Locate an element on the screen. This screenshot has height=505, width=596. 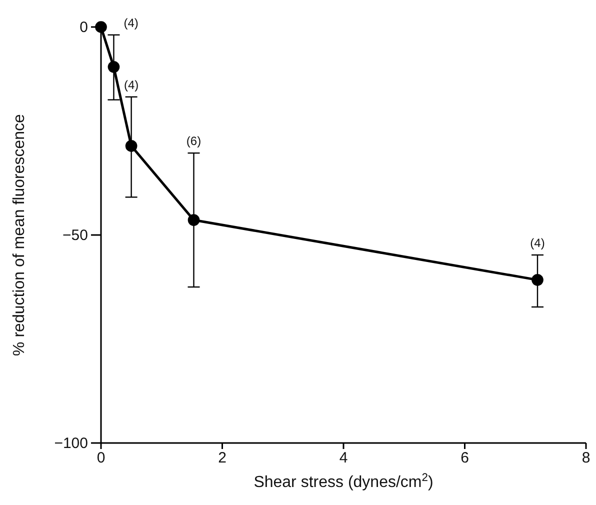
x-tick-label: 6 is located at coordinates (464, 458).